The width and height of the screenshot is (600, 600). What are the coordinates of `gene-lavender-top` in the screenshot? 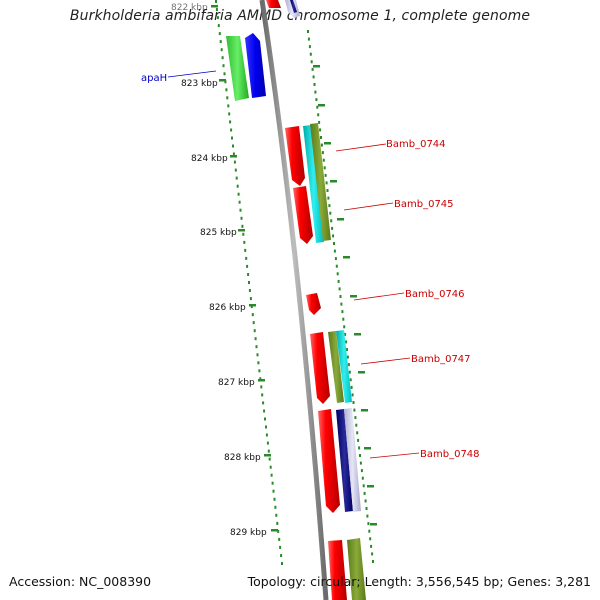 It's located at (292, 9).